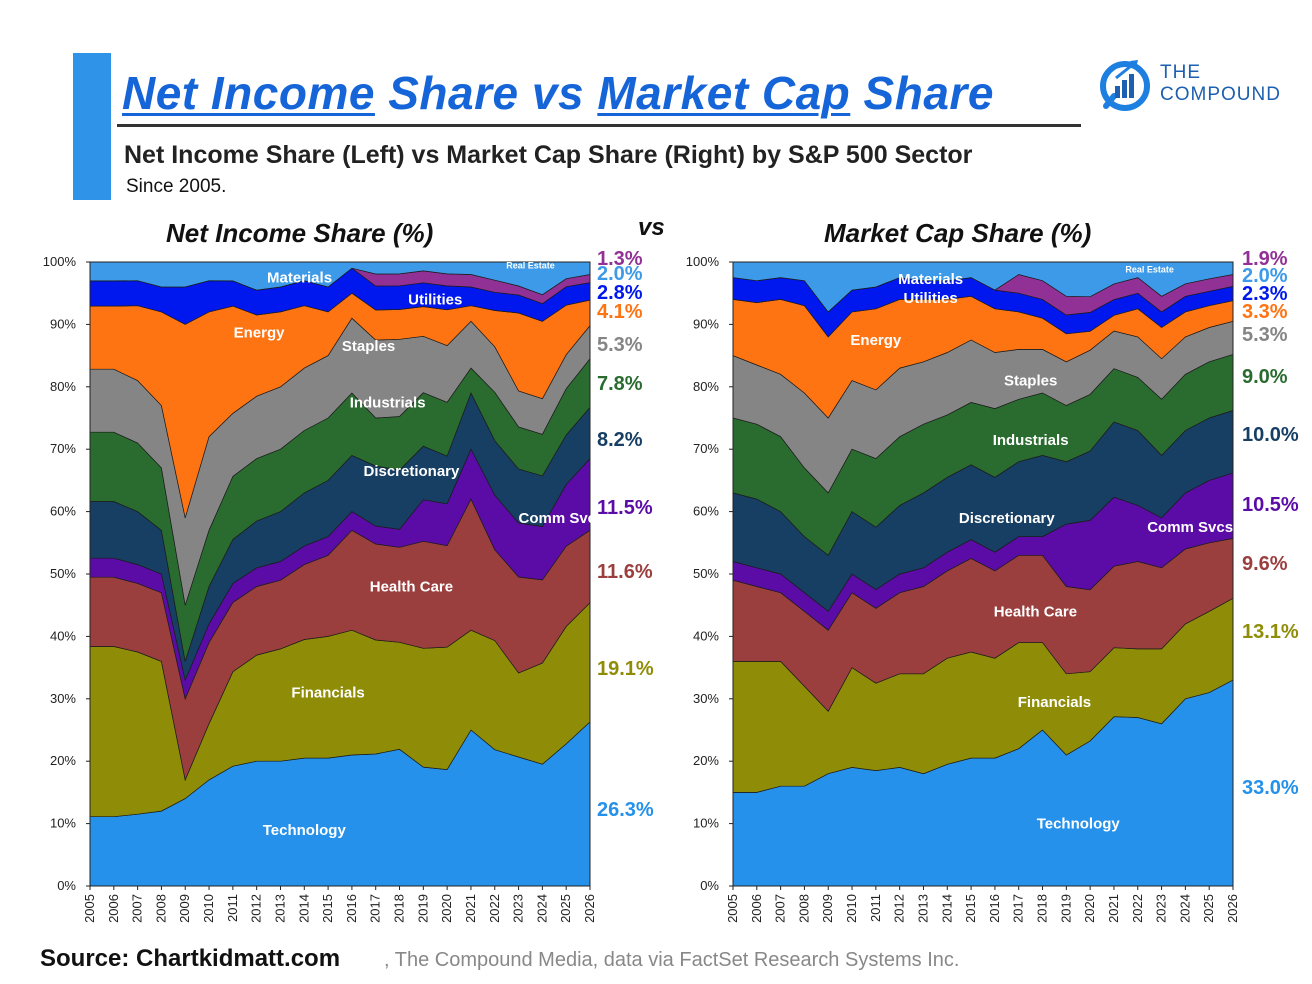 The height and width of the screenshot is (984, 1312). Describe the element at coordinates (113, 908) in the screenshot. I see `left-xtick-label: 2006` at that location.